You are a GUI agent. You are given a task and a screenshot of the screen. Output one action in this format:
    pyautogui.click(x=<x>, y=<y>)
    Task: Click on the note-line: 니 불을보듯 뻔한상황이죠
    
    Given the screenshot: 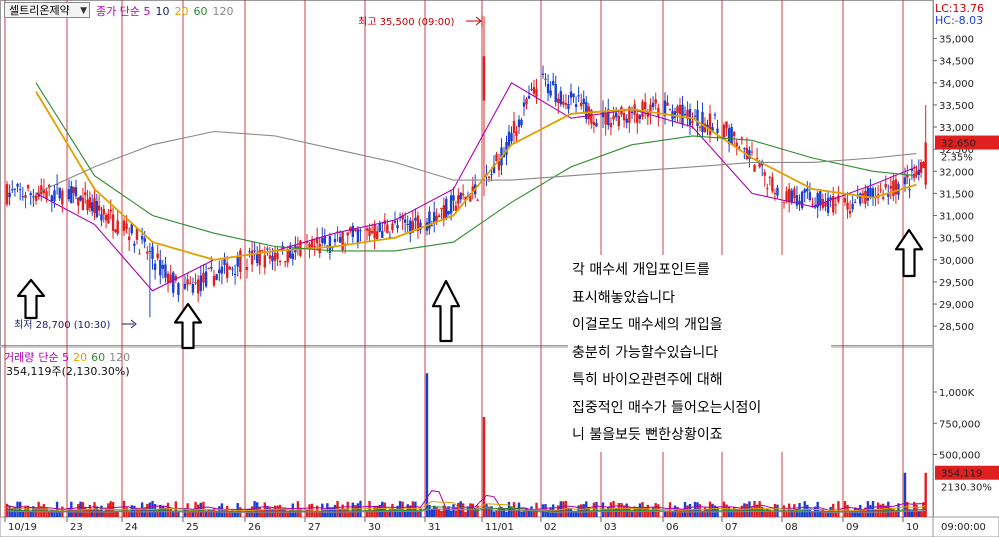 What is the action you would take?
    pyautogui.click(x=647, y=435)
    